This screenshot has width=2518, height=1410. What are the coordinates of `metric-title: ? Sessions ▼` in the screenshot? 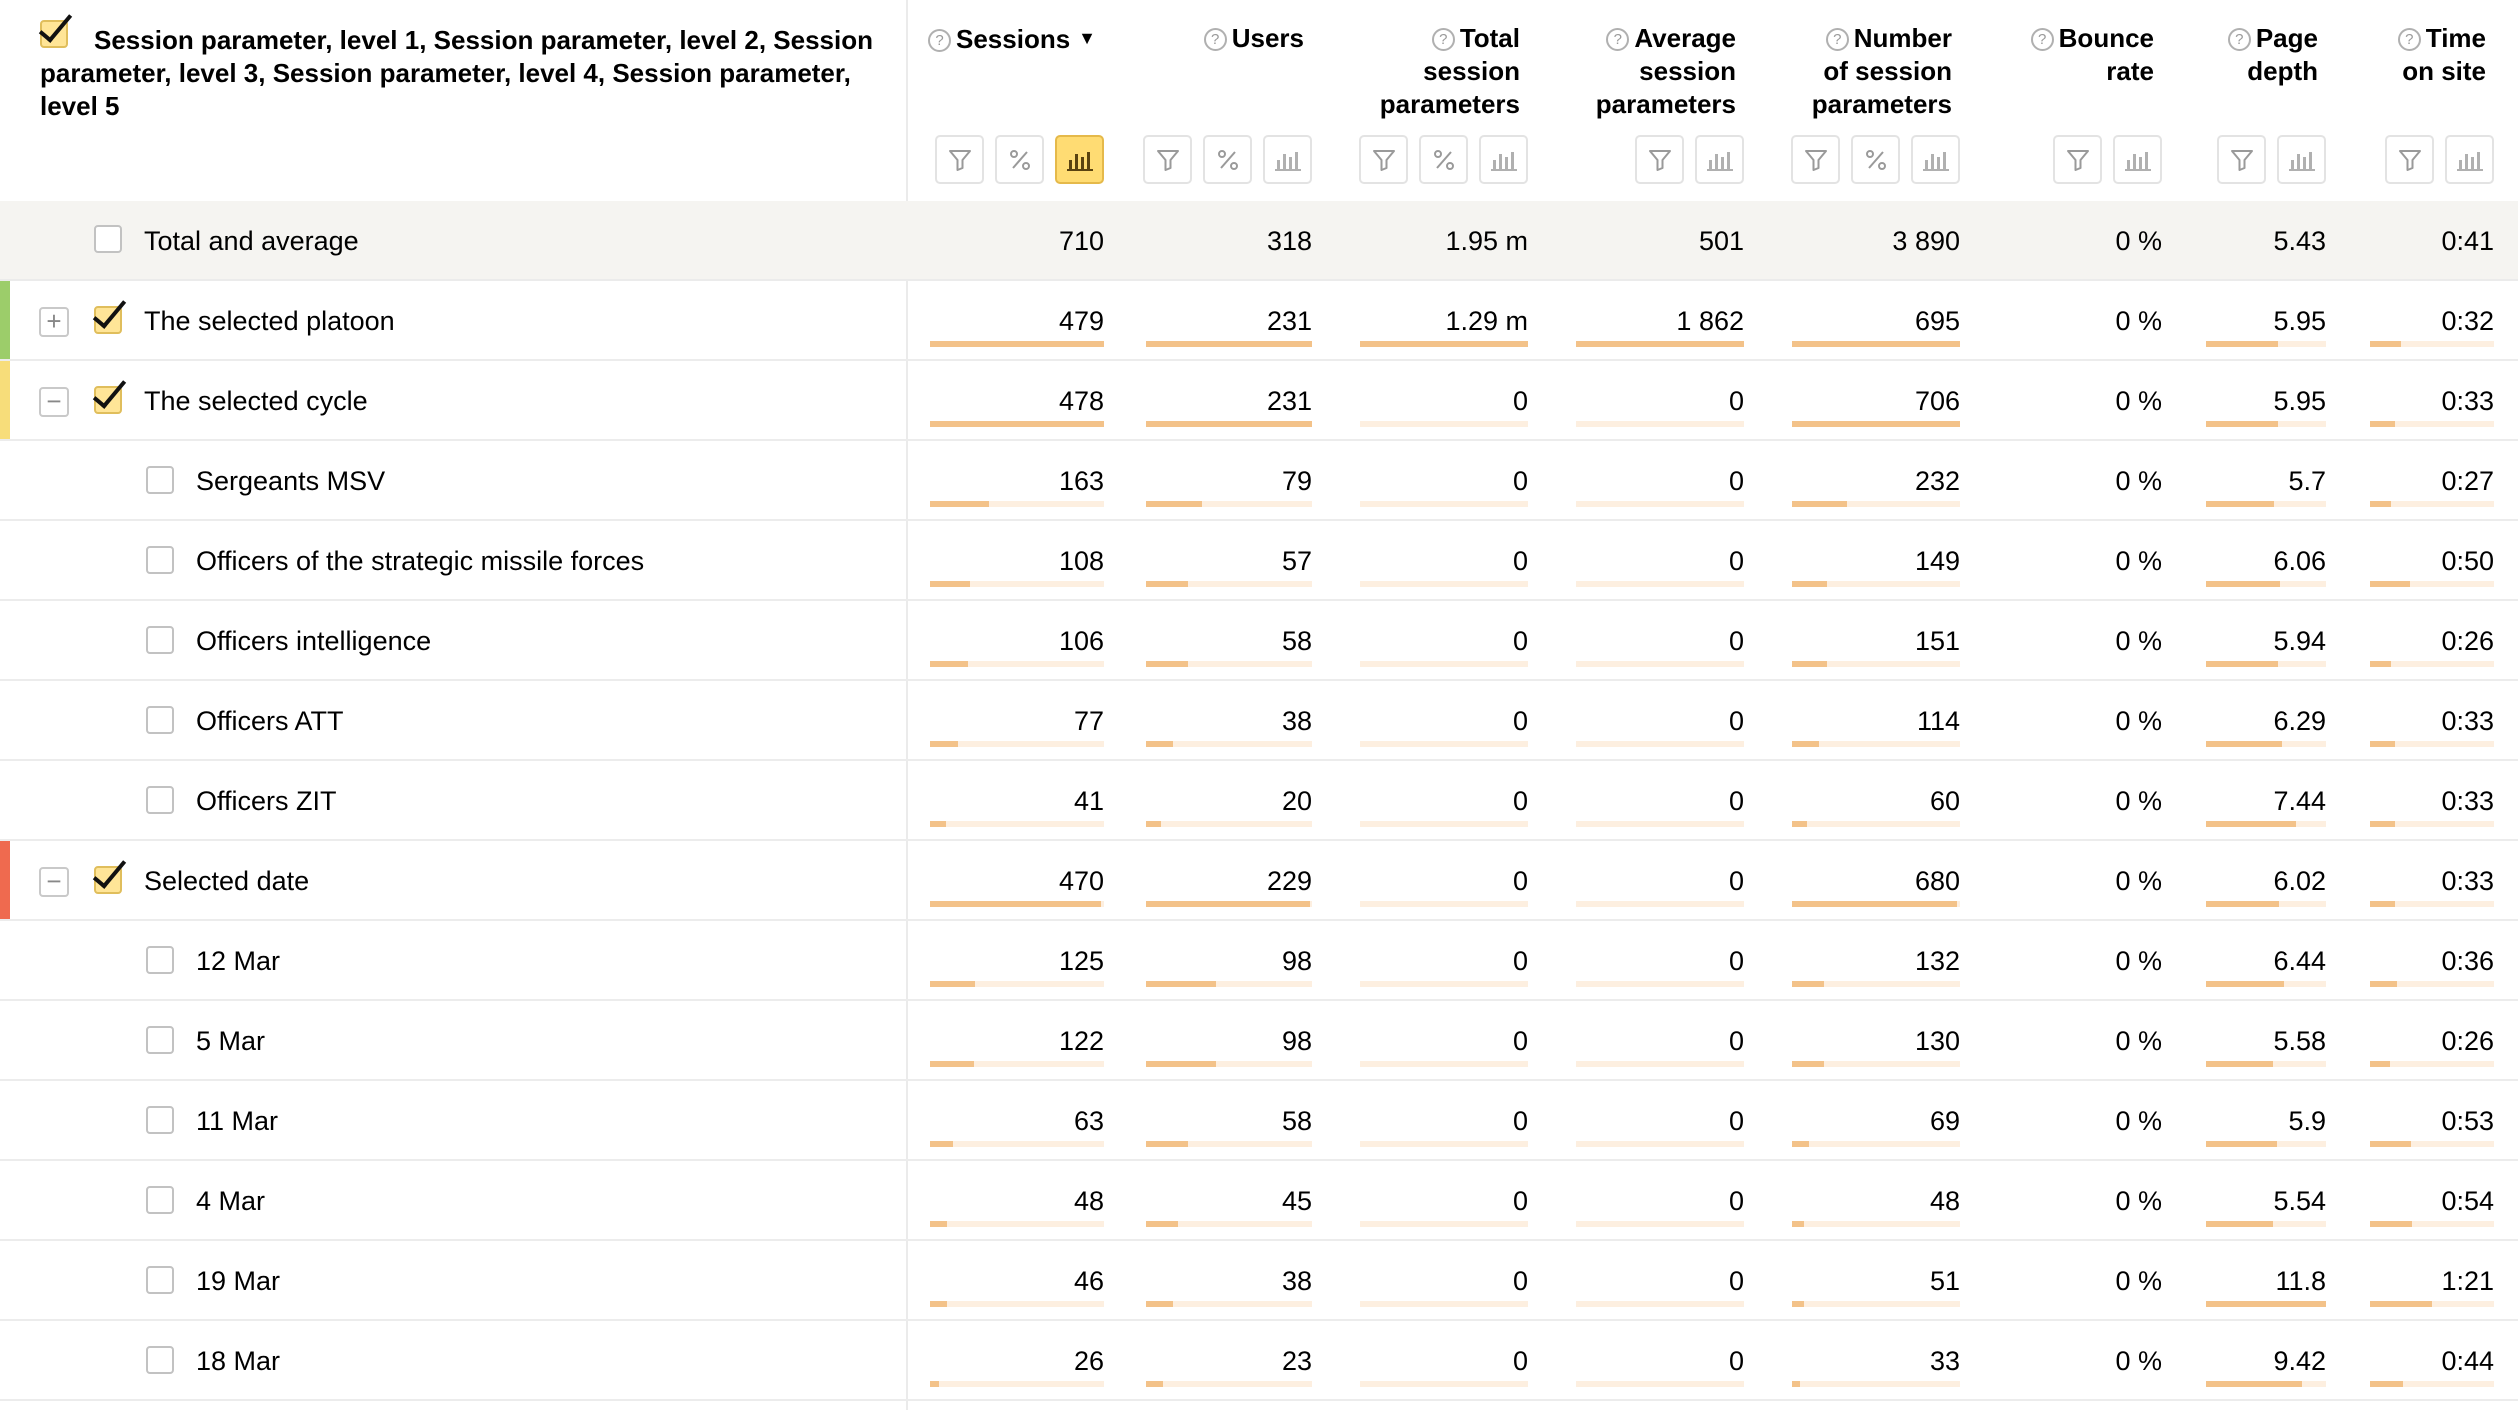 It's located at (1012, 39).